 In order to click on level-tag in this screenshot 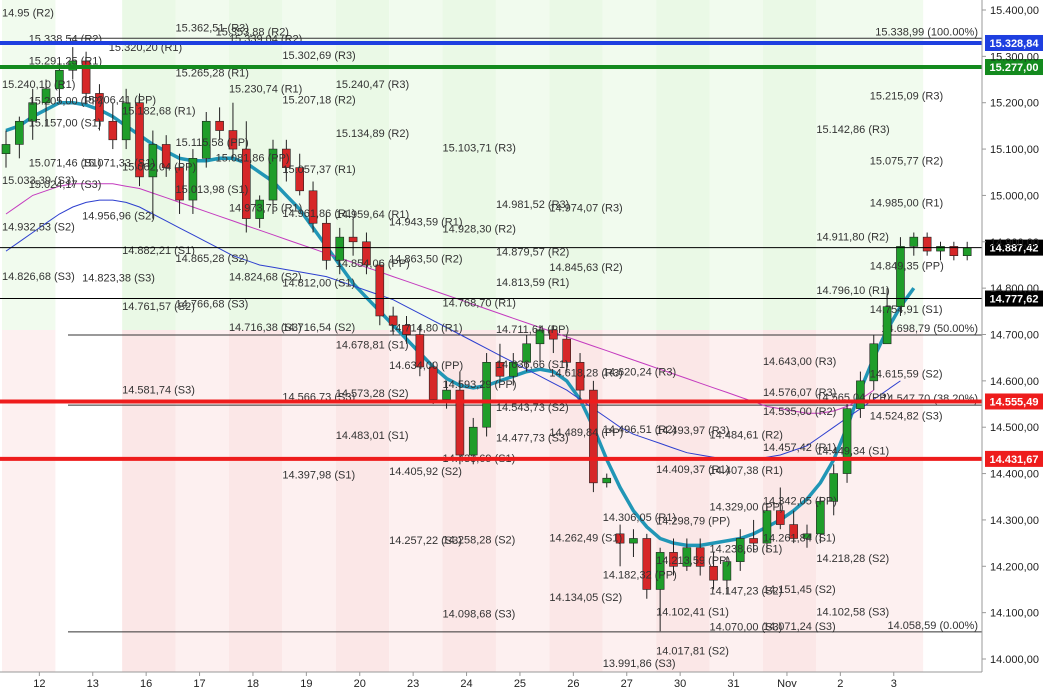, I will do `click(1014, 298)`.